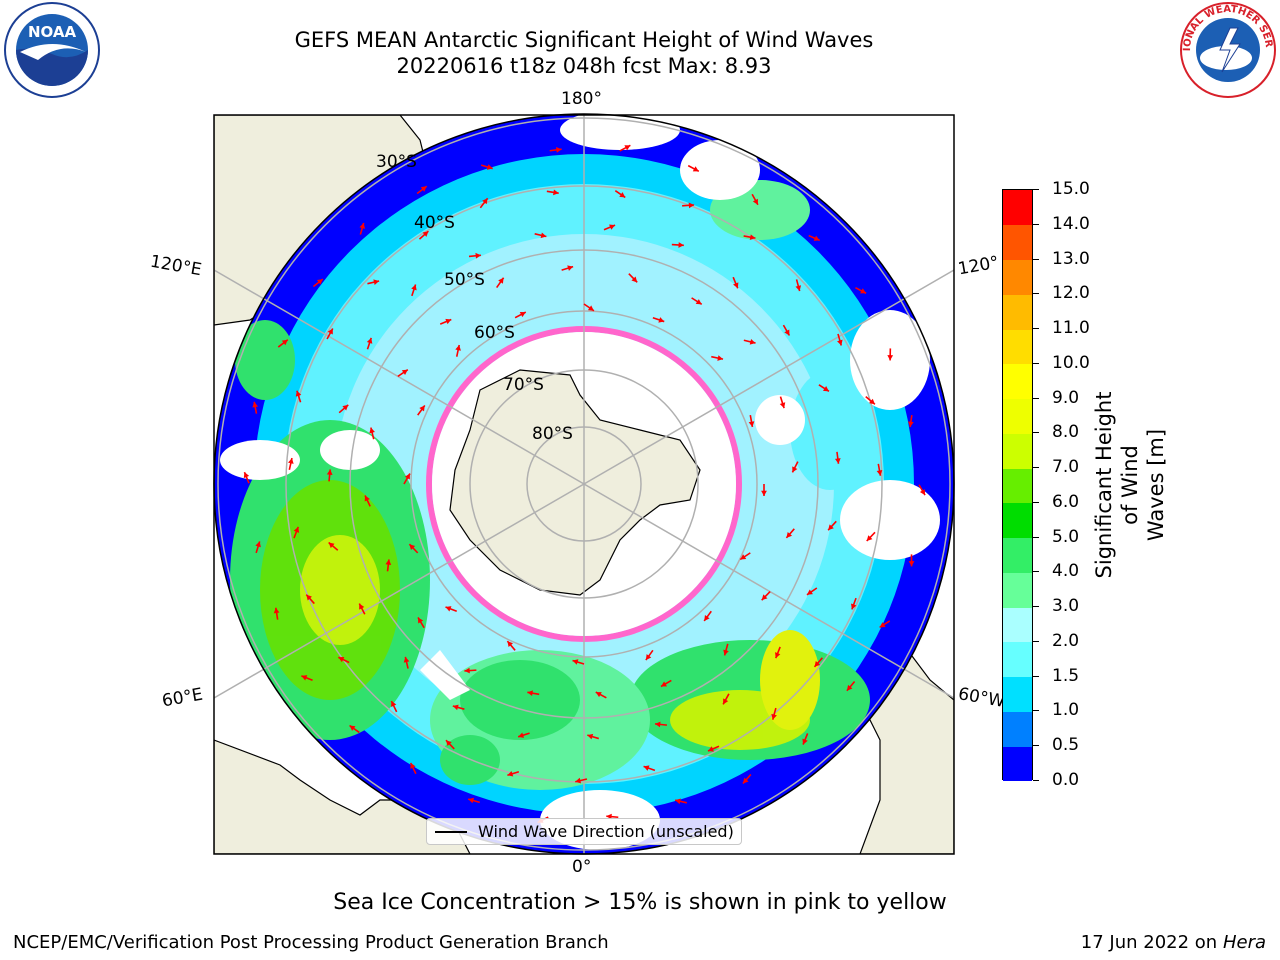 The image size is (1280, 960). Describe the element at coordinates (1071, 189) in the screenshot. I see `colorbar-tick-label: 15.0` at that location.